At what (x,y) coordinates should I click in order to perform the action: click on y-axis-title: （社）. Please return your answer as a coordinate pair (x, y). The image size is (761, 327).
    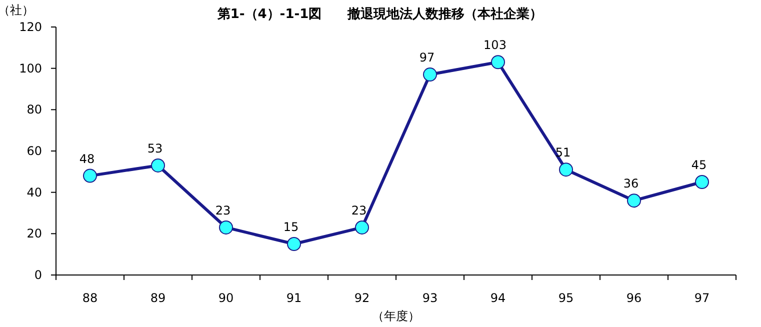
    Looking at the image, I should click on (17, 10).